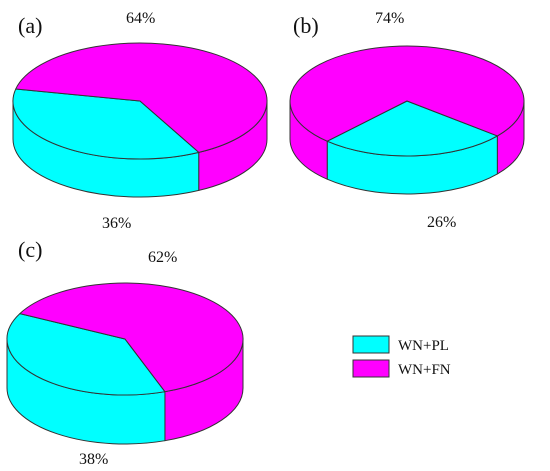  I want to click on percent-label-wn-pl-a: 36%, so click(116, 223).